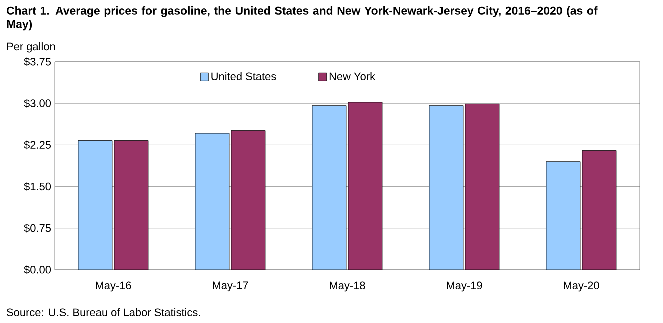  I want to click on y-tick-label: $1.50, so click(38, 187).